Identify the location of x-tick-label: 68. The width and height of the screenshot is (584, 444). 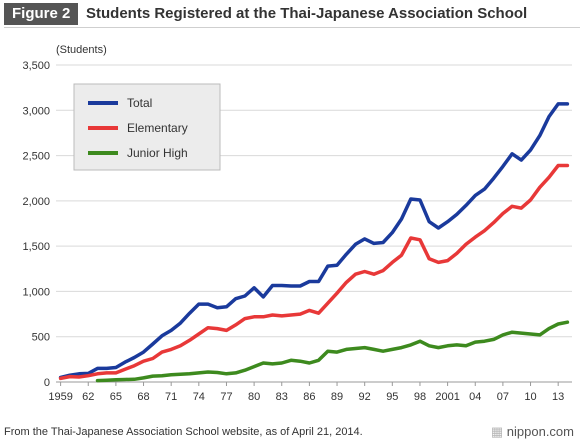
(143, 397).